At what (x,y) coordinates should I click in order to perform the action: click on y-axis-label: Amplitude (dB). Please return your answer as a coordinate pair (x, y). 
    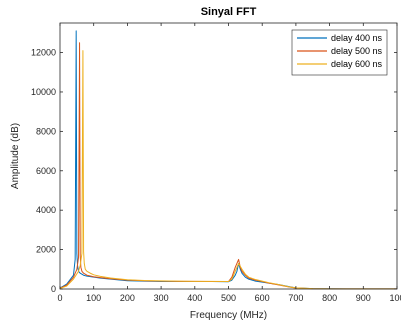
    Looking at the image, I should click on (15, 156).